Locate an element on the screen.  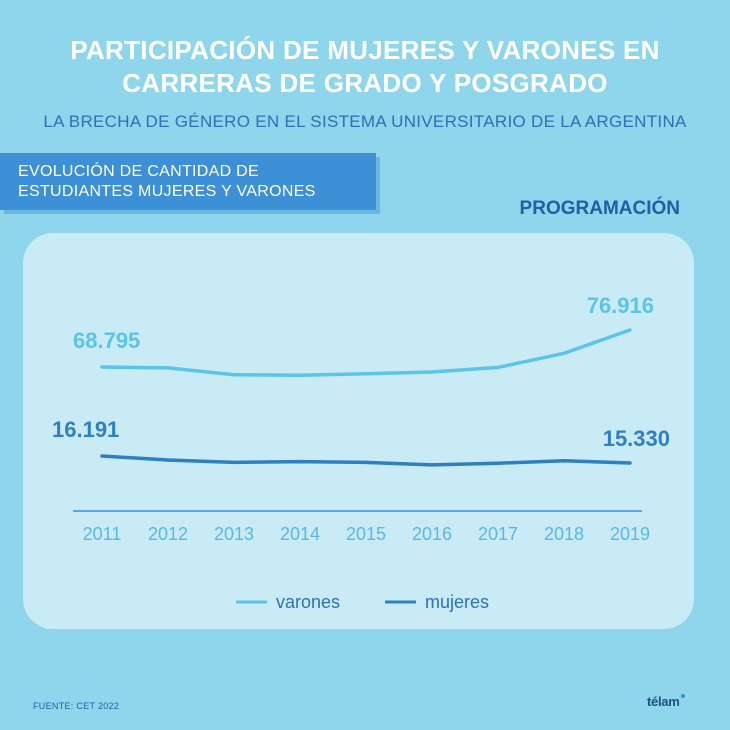
category-label: PROGRAMACIÓN is located at coordinates (599, 208).